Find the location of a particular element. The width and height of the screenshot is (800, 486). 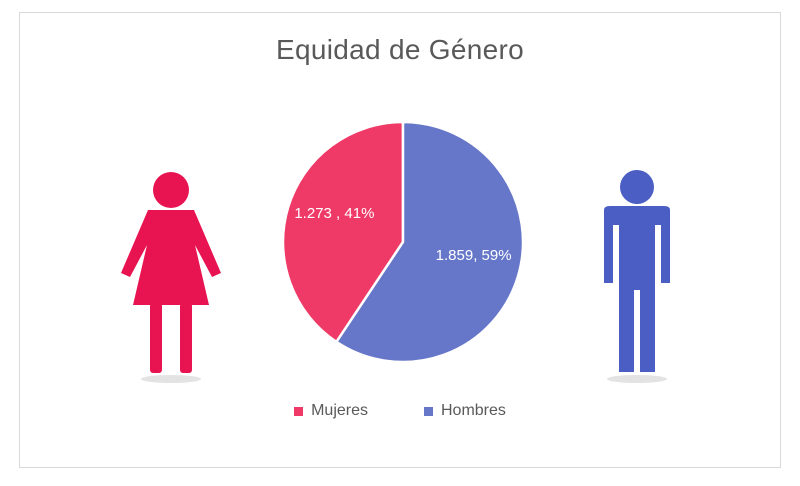

chart-legend: Mujeres Hombres is located at coordinates (400, 411).